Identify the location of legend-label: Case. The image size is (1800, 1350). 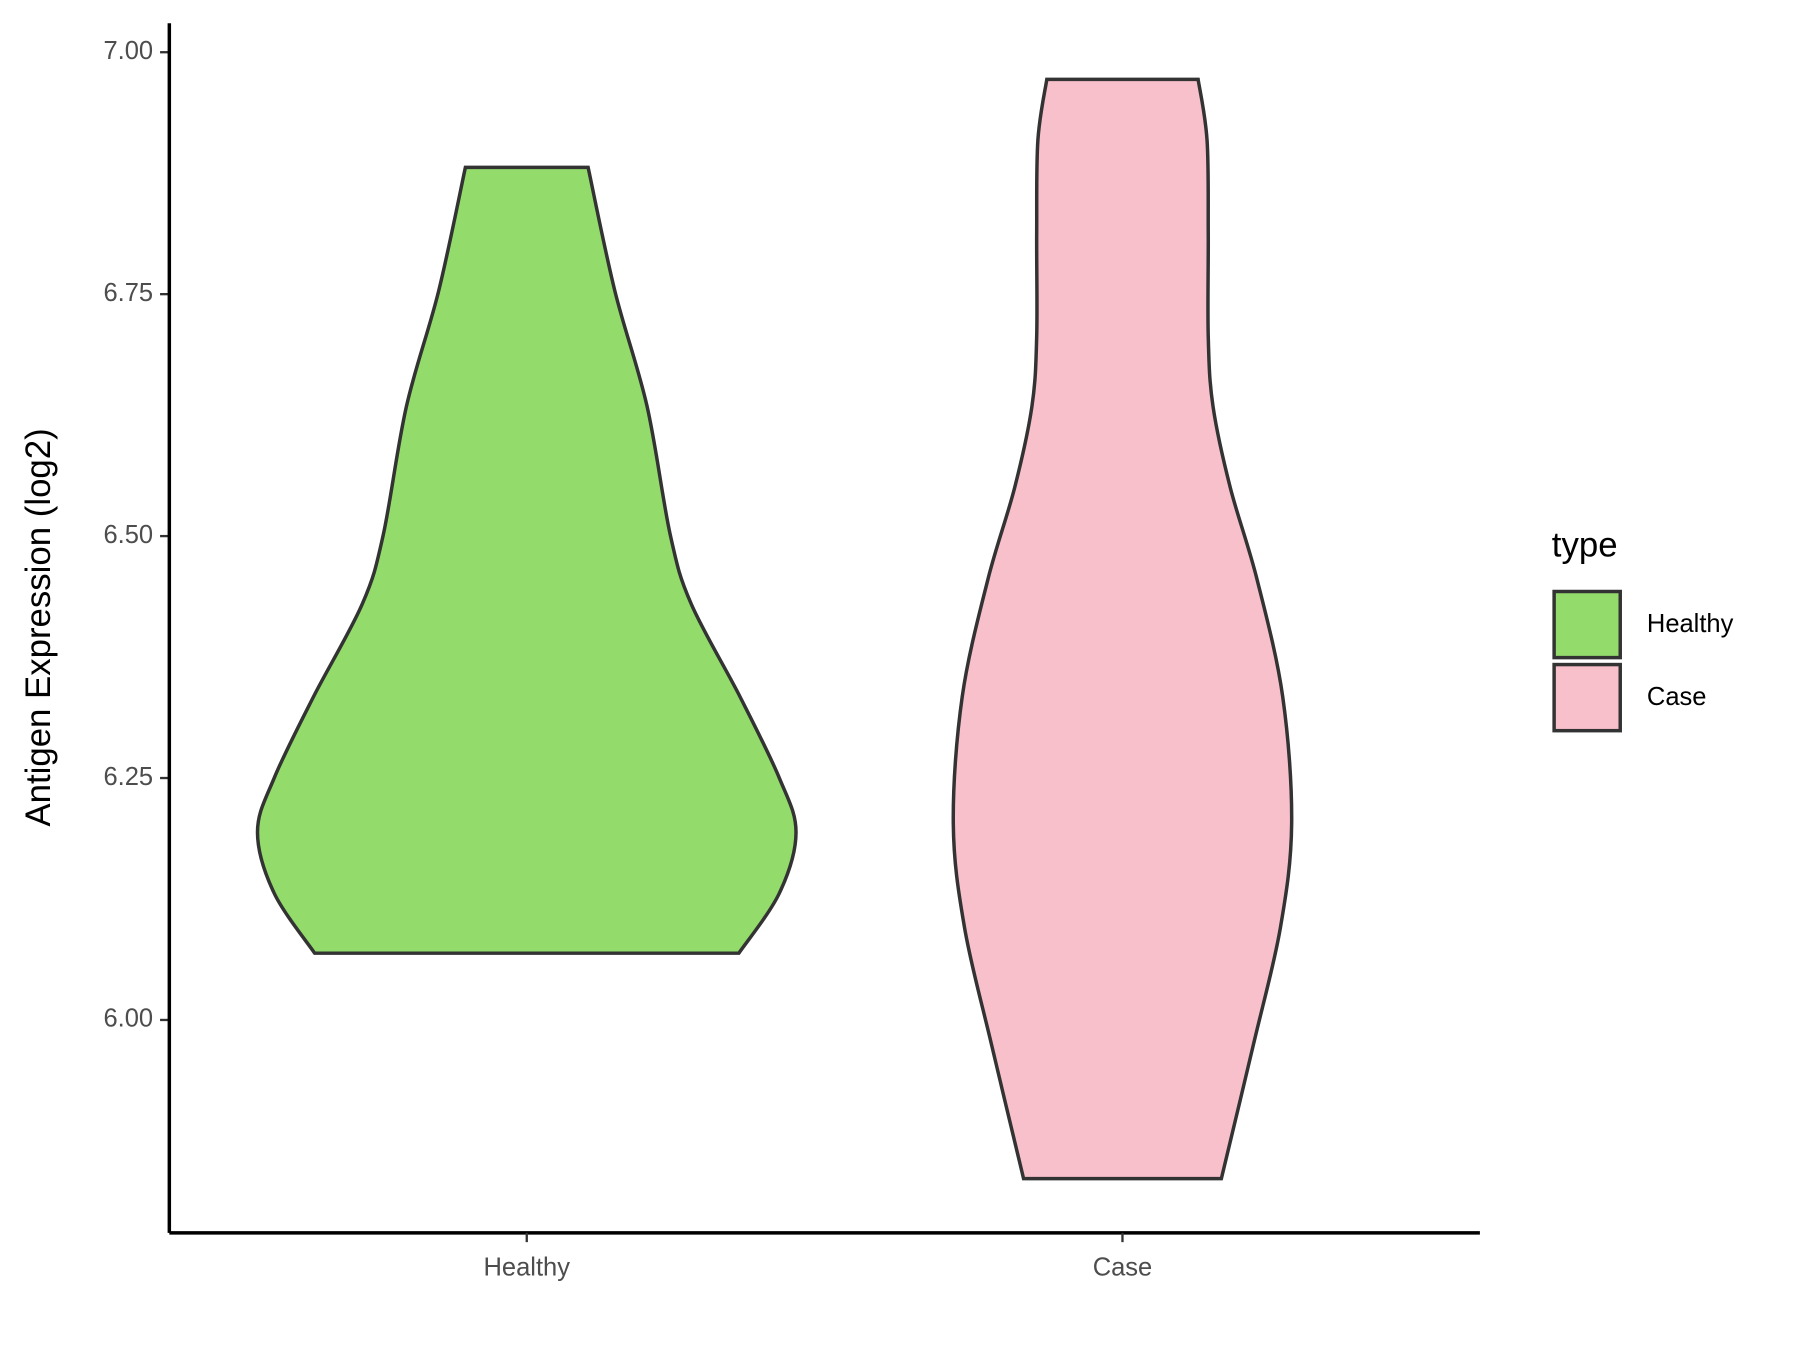
(1677, 697).